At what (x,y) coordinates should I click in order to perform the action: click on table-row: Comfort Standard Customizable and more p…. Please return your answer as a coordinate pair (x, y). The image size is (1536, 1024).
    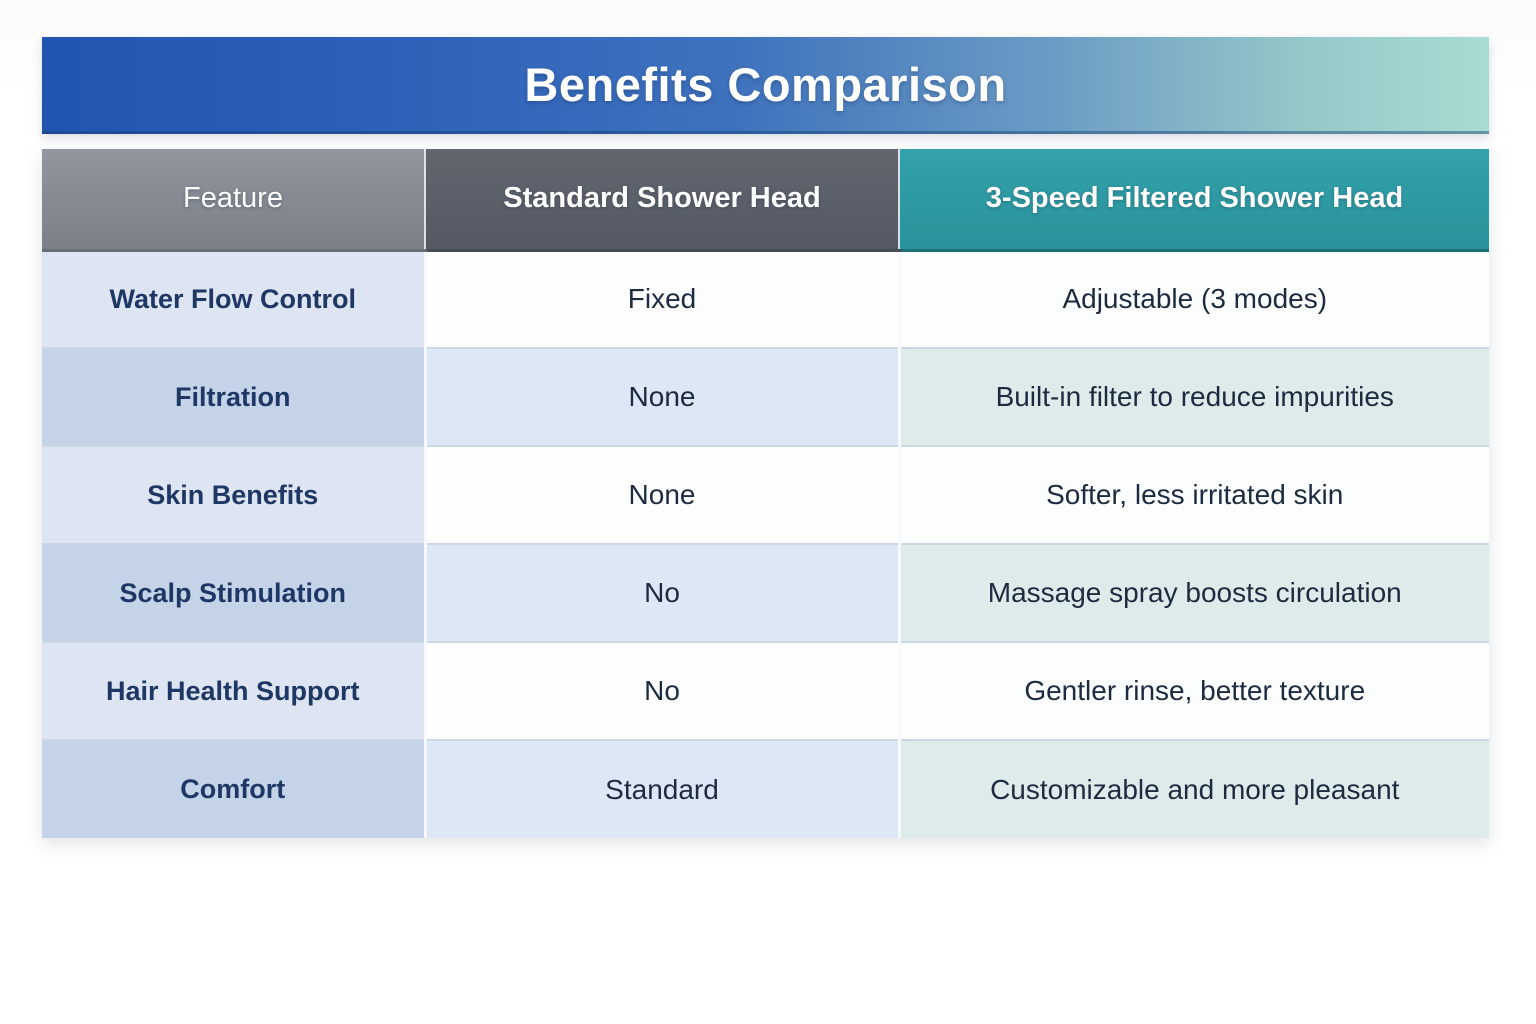
    Looking at the image, I should click on (765, 789).